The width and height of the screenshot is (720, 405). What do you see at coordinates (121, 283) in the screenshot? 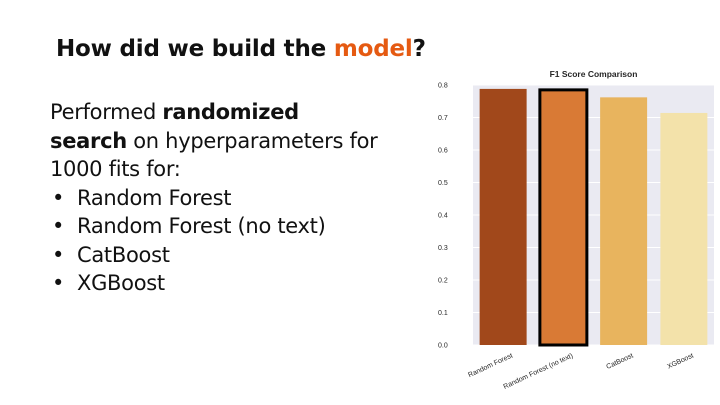
I see `list-item-label: XGBoost` at bounding box center [121, 283].